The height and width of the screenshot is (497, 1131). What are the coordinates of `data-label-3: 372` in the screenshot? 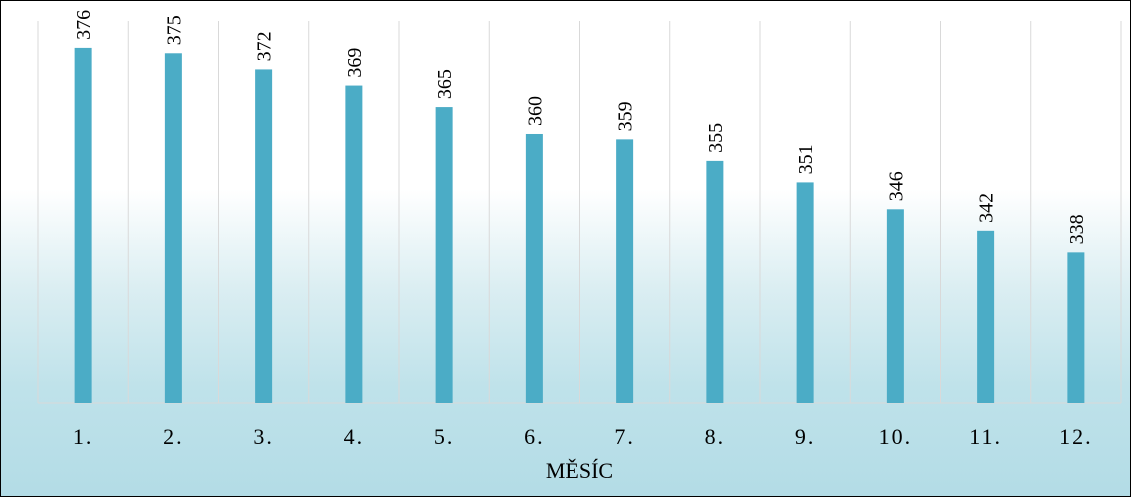 It's located at (265, 46).